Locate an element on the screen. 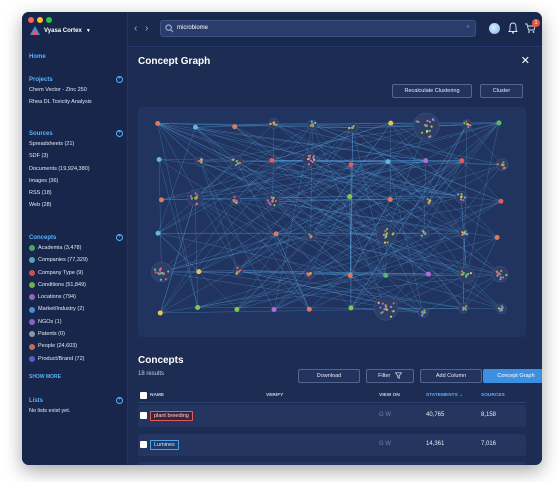  source-item: Documents (19,924,380) is located at coordinates (59, 168).